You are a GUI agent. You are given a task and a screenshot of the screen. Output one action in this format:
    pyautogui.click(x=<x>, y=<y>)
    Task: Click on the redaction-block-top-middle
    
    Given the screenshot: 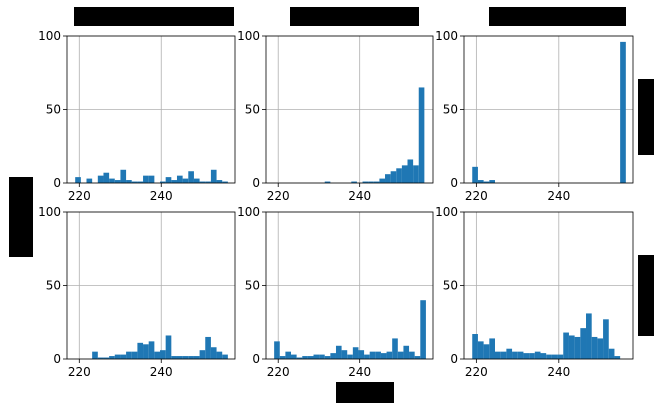 What is the action you would take?
    pyautogui.click(x=354, y=16)
    